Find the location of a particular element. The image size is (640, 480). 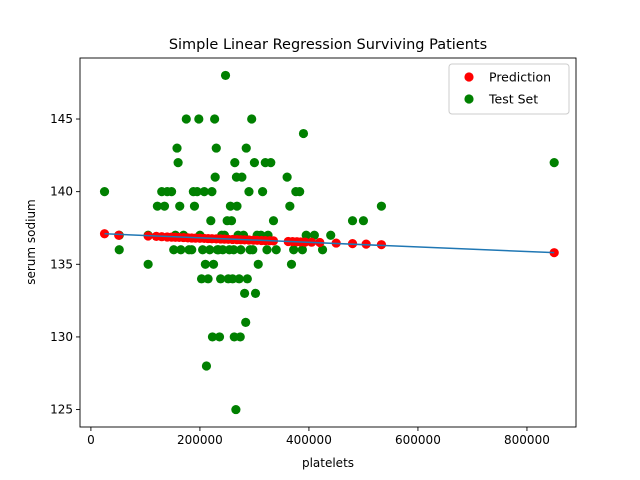

x-tick-label: 800000 is located at coordinates (527, 440).